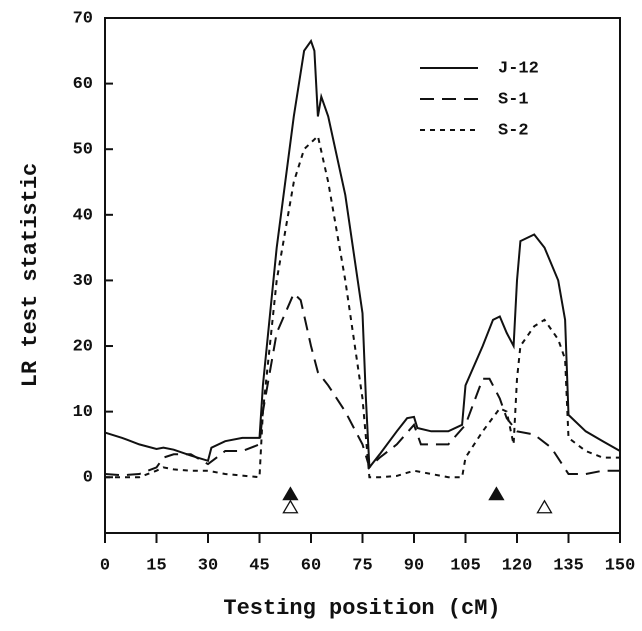 The height and width of the screenshot is (631, 642). I want to click on x-tick-label: 30, so click(208, 565).